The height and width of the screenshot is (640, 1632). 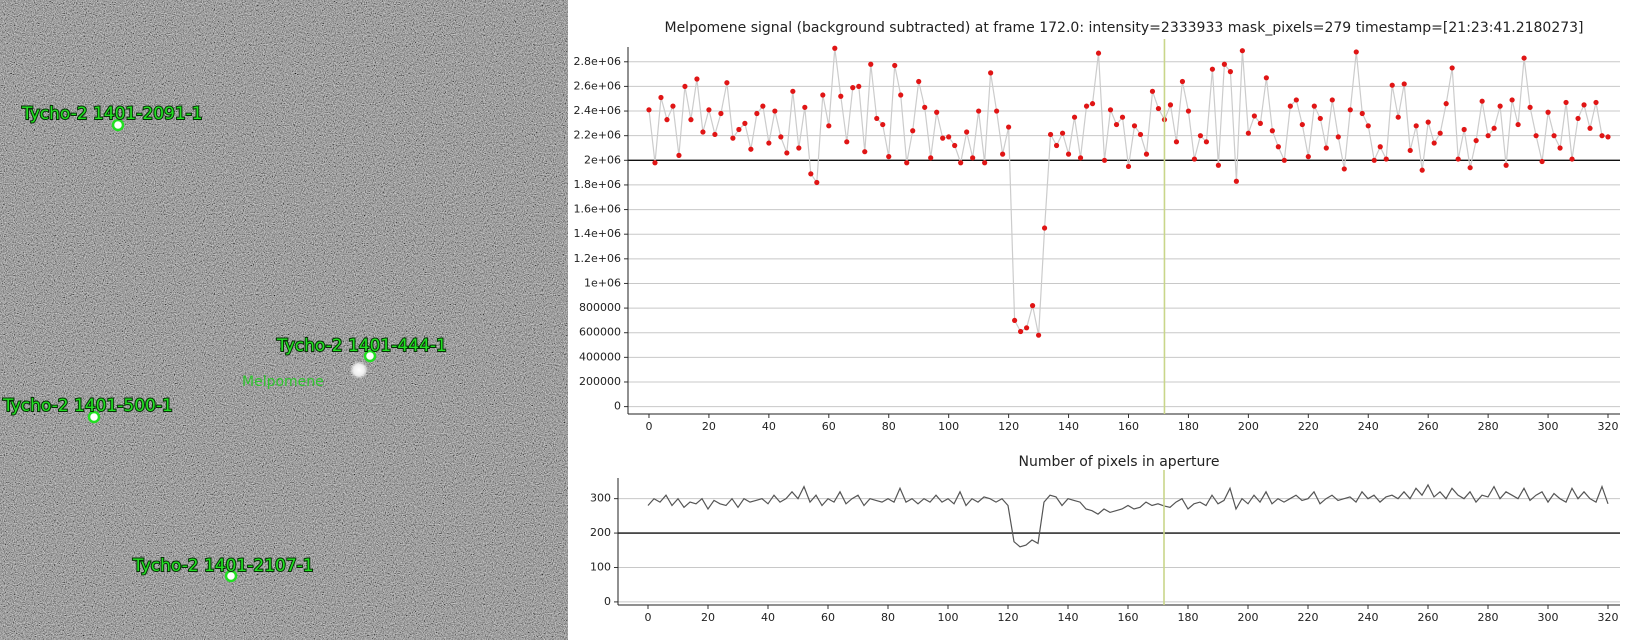 What do you see at coordinates (617, 406) in the screenshot?
I see `y-tick-label: 0` at bounding box center [617, 406].